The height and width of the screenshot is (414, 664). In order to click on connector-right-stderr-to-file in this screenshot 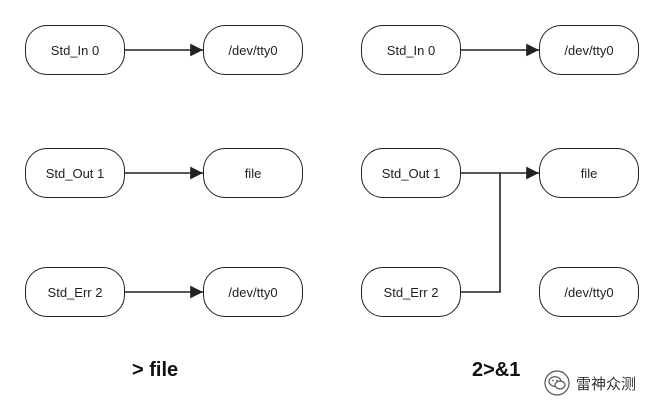, I will do `click(481, 233)`.